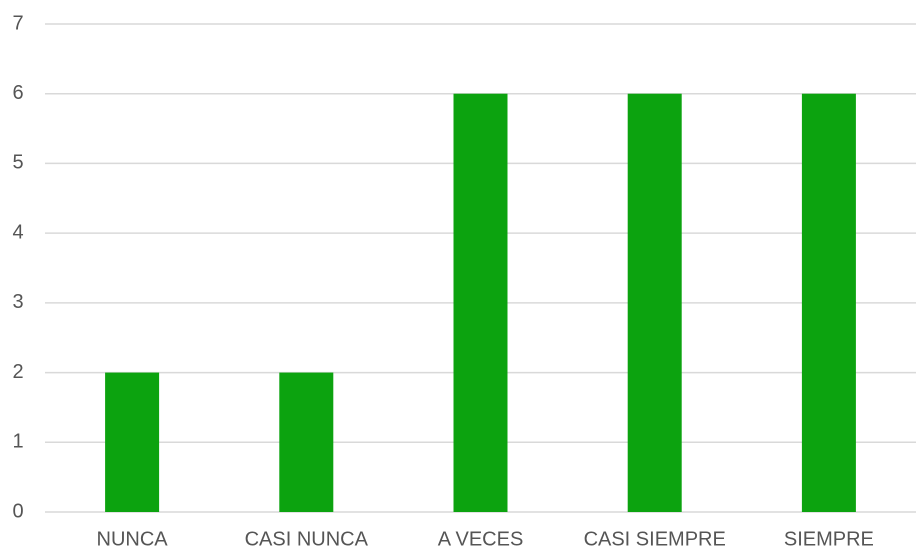 This screenshot has width=916, height=552. I want to click on x-tick-label: NUNCA, so click(133, 539).